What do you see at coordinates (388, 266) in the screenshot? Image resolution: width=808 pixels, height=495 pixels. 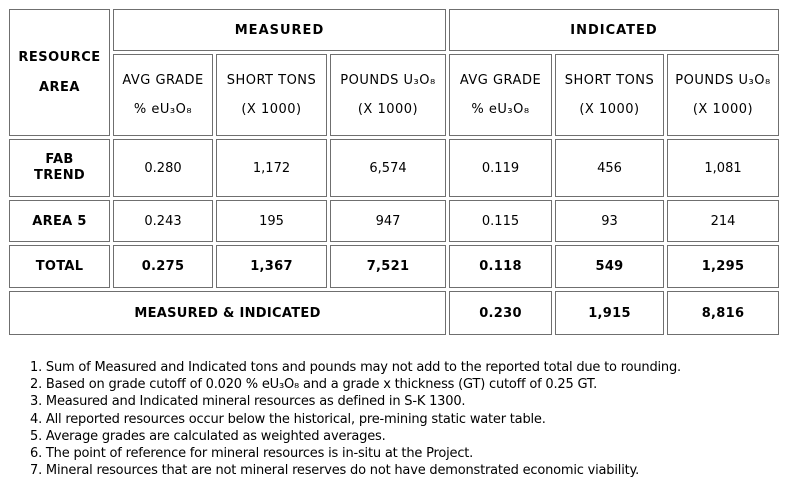 I see `cell-measured-pounds: 7,521` at bounding box center [388, 266].